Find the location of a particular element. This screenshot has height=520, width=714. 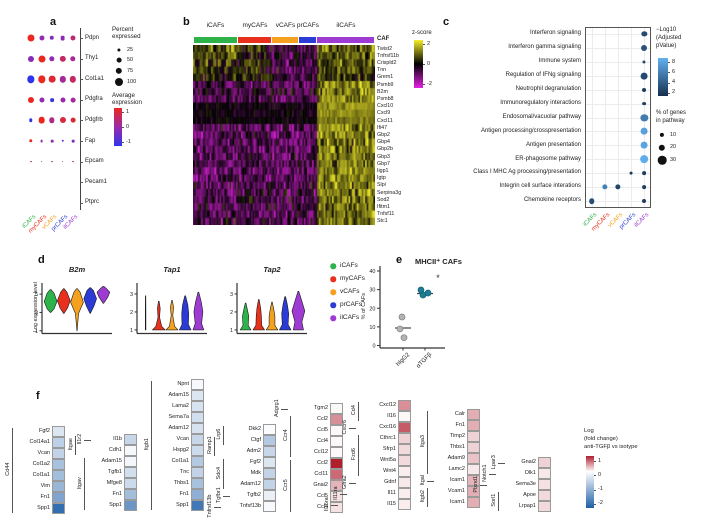

d-legend-label: prCAFs is located at coordinates (351, 304).